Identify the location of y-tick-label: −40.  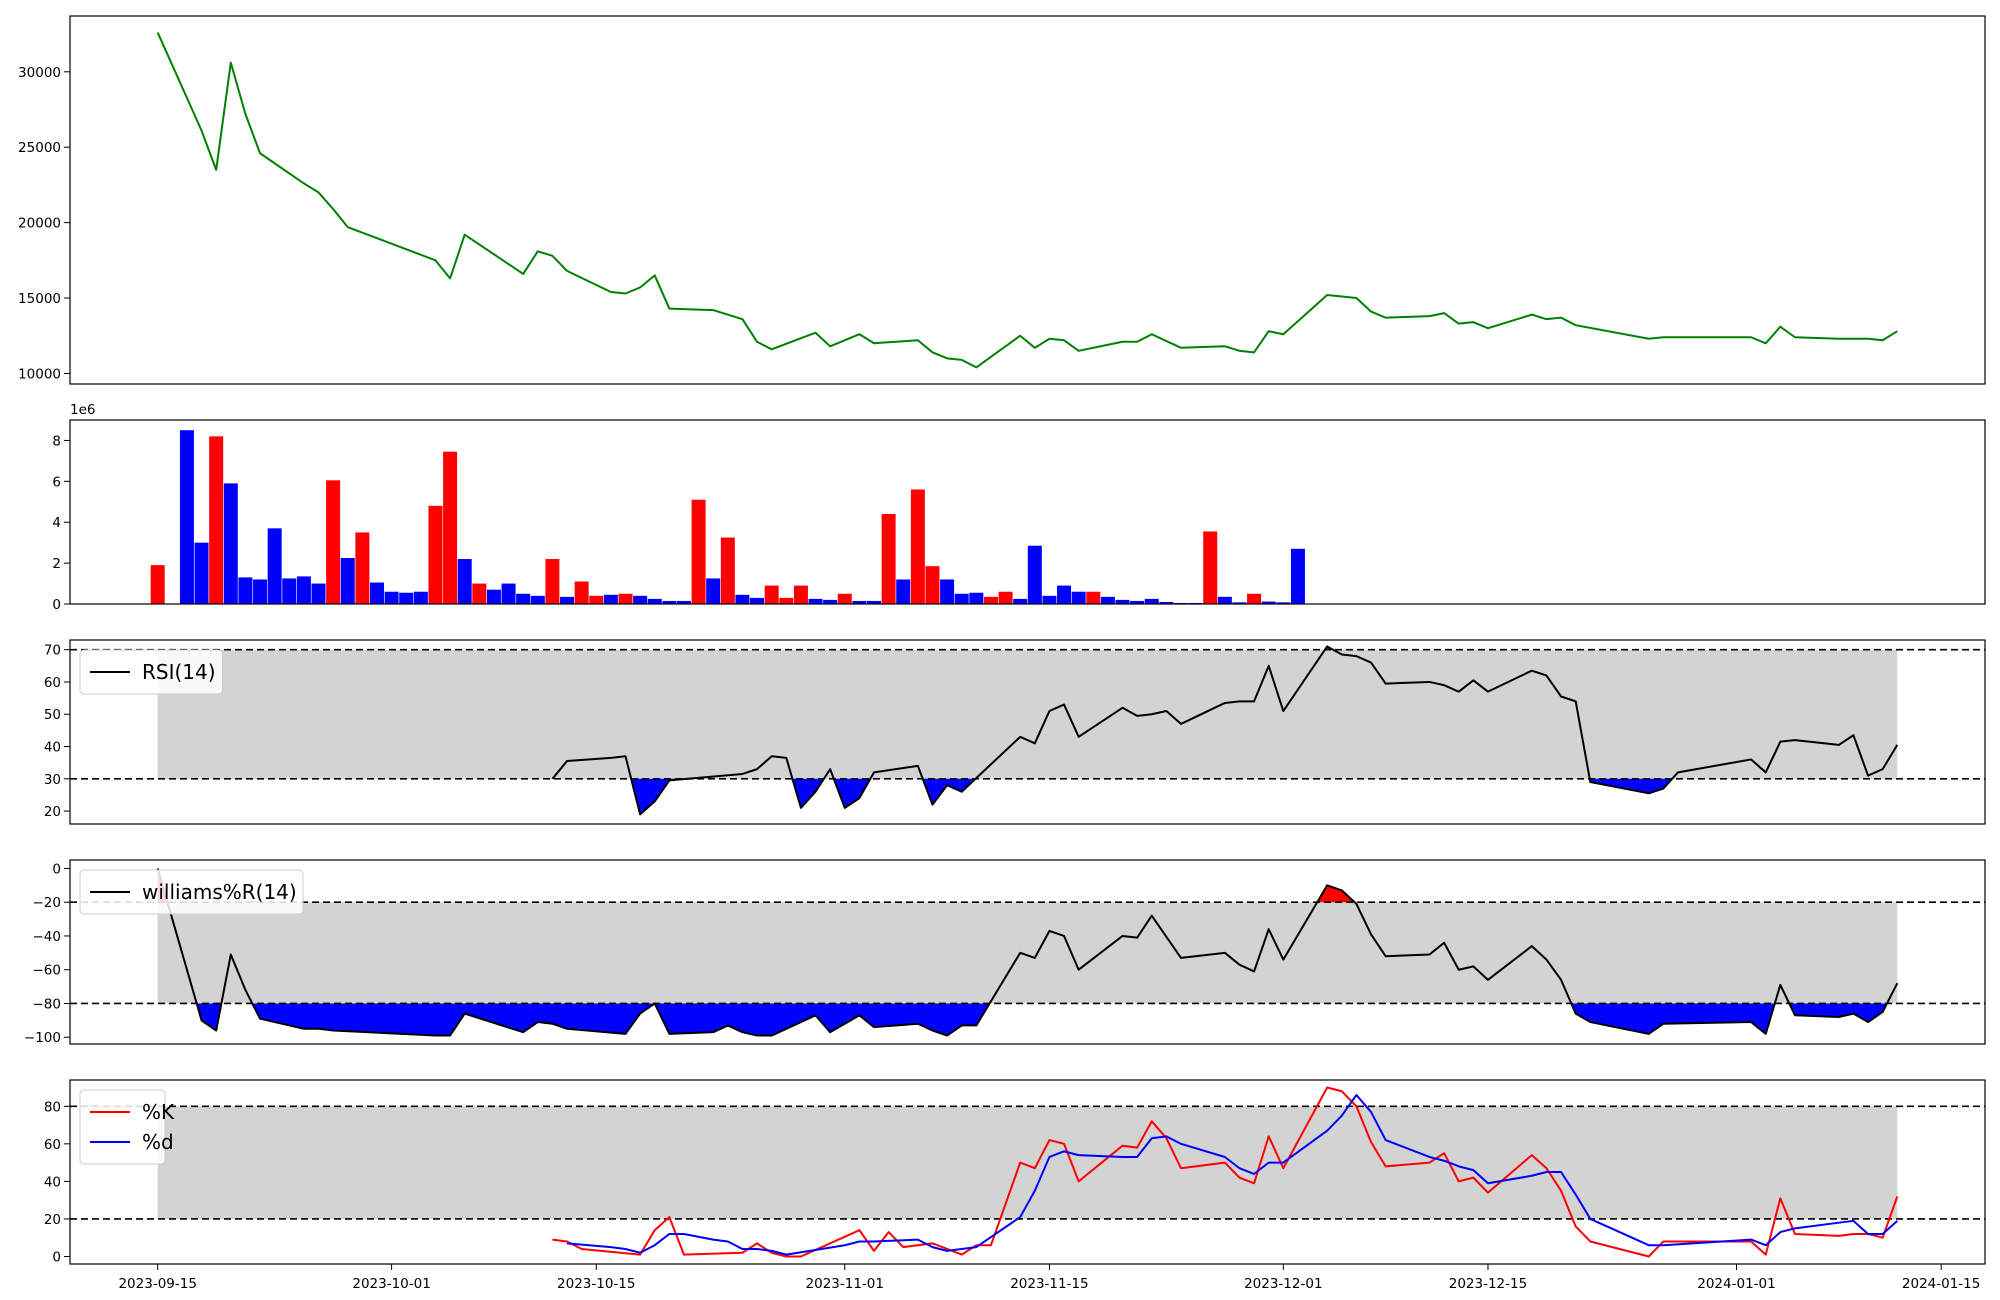
(47, 937).